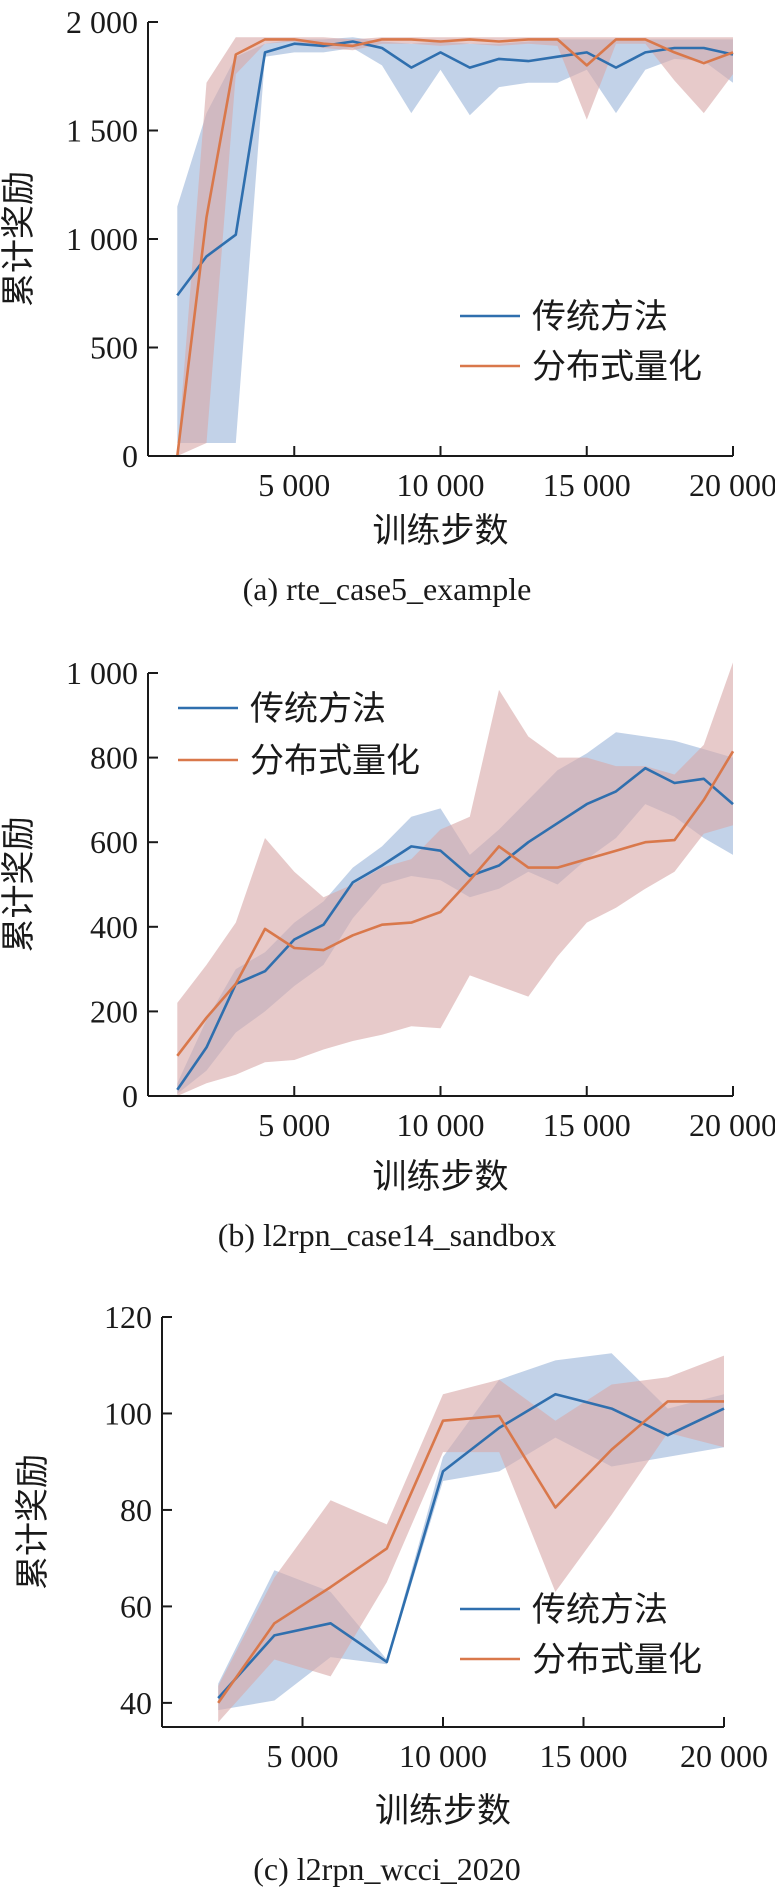 Image resolution: width=775 pixels, height=1900 pixels. Describe the element at coordinates (136, 1703) in the screenshot. I see `y-tick-label: 40` at that location.